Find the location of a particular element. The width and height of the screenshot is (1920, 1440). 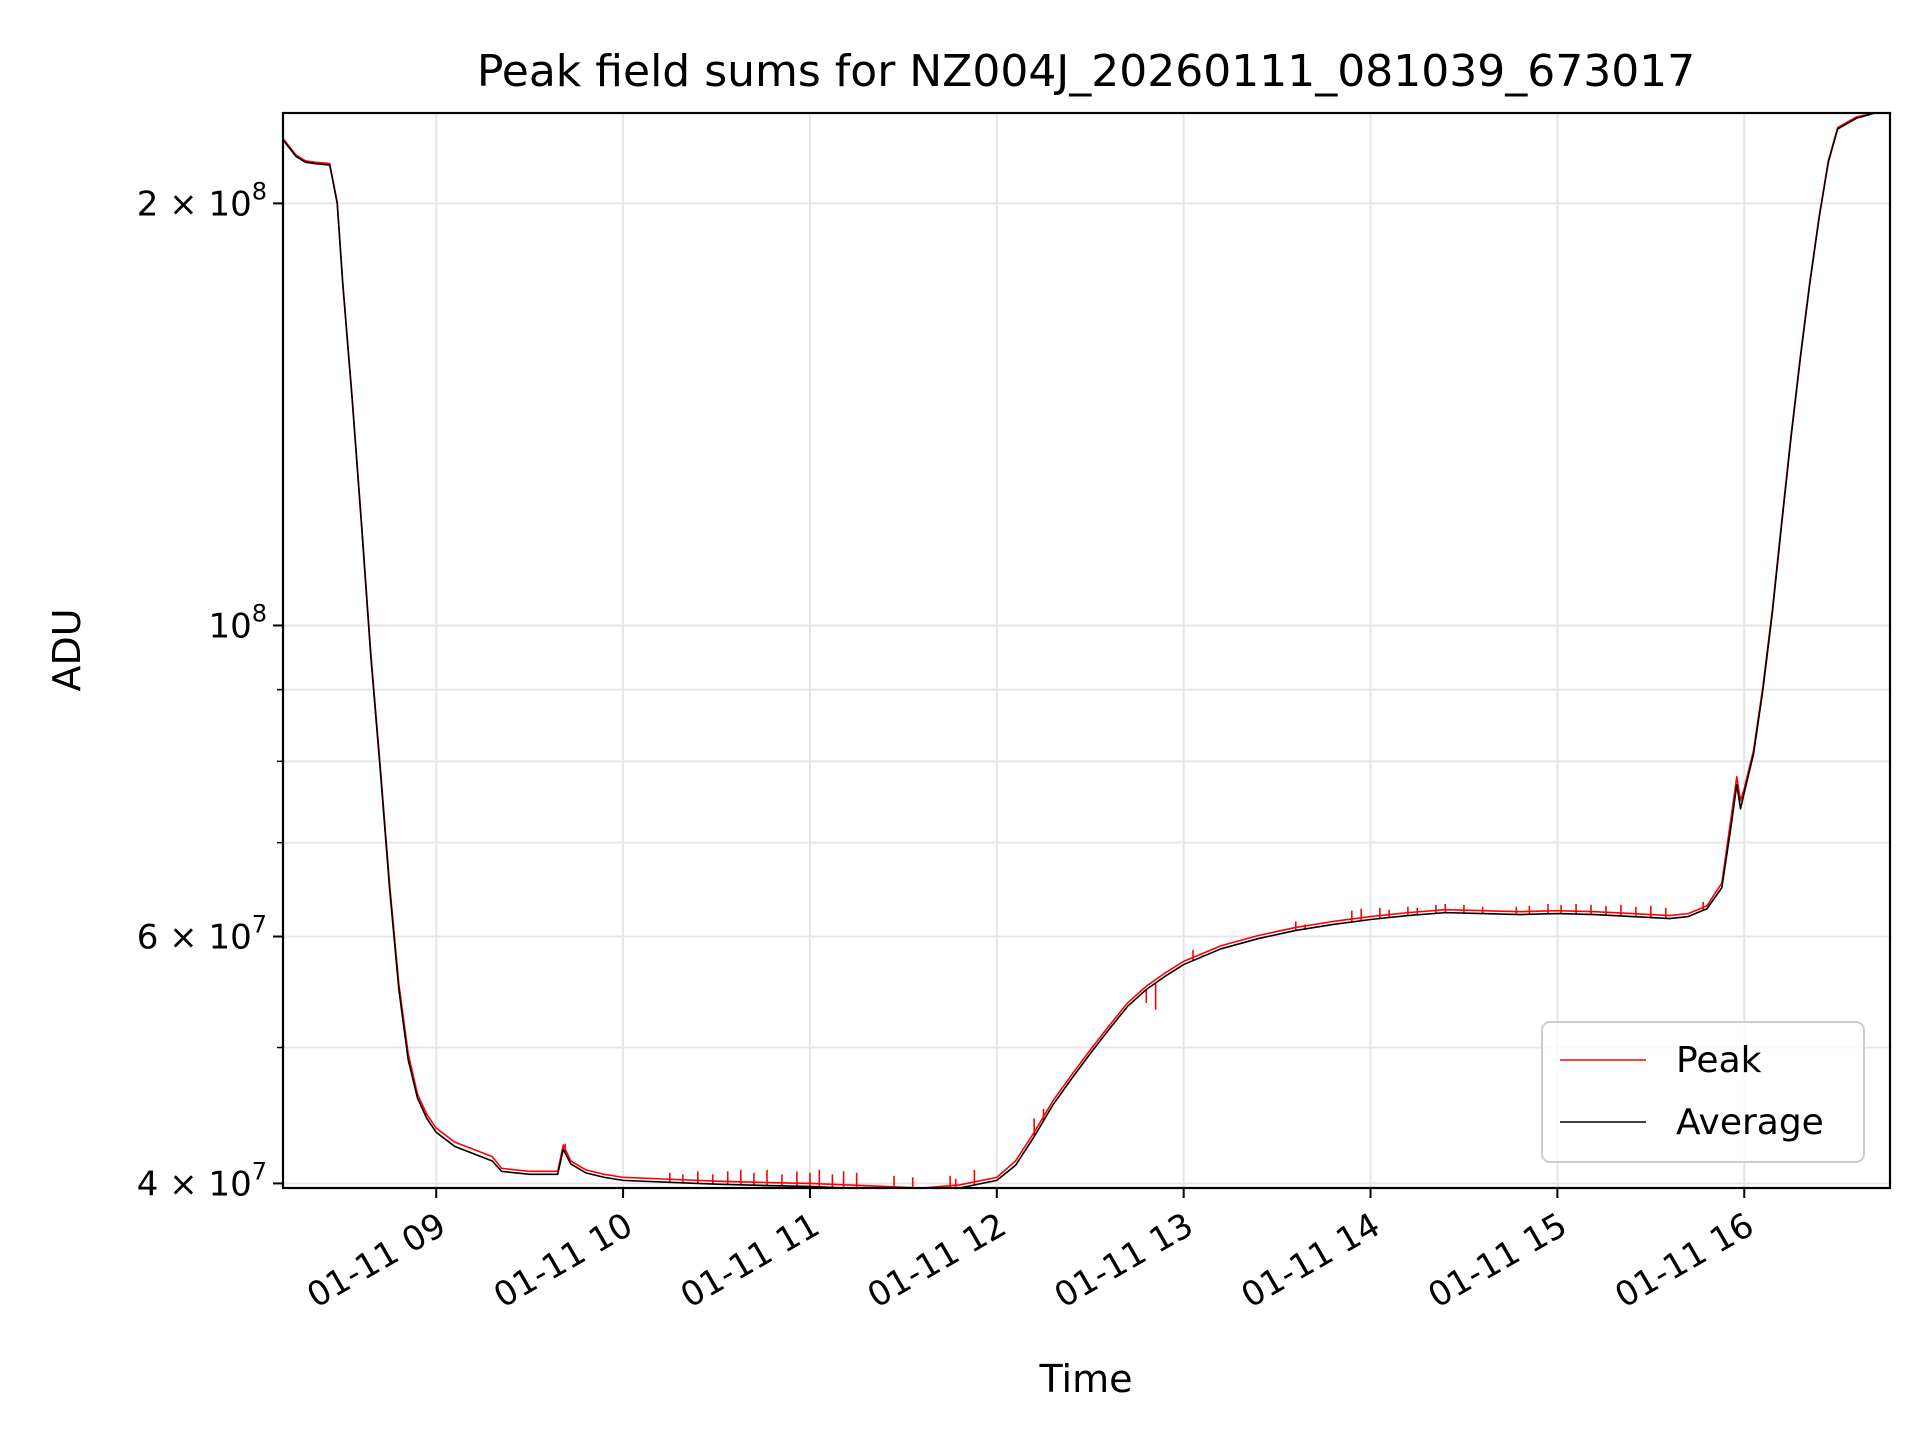

legend: Peak Average is located at coordinates (1703, 1092).